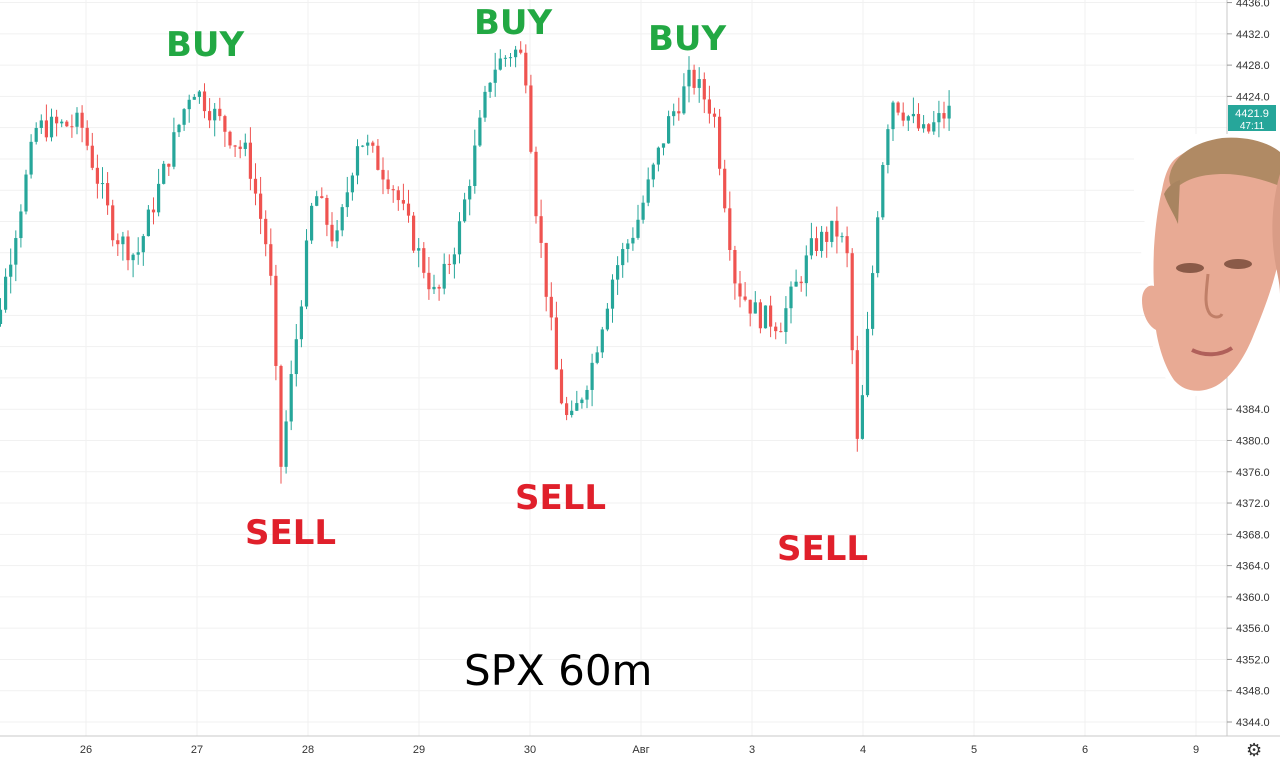  Describe the element at coordinates (1253, 410) in the screenshot. I see `y-tick-label: 4384.0` at that location.